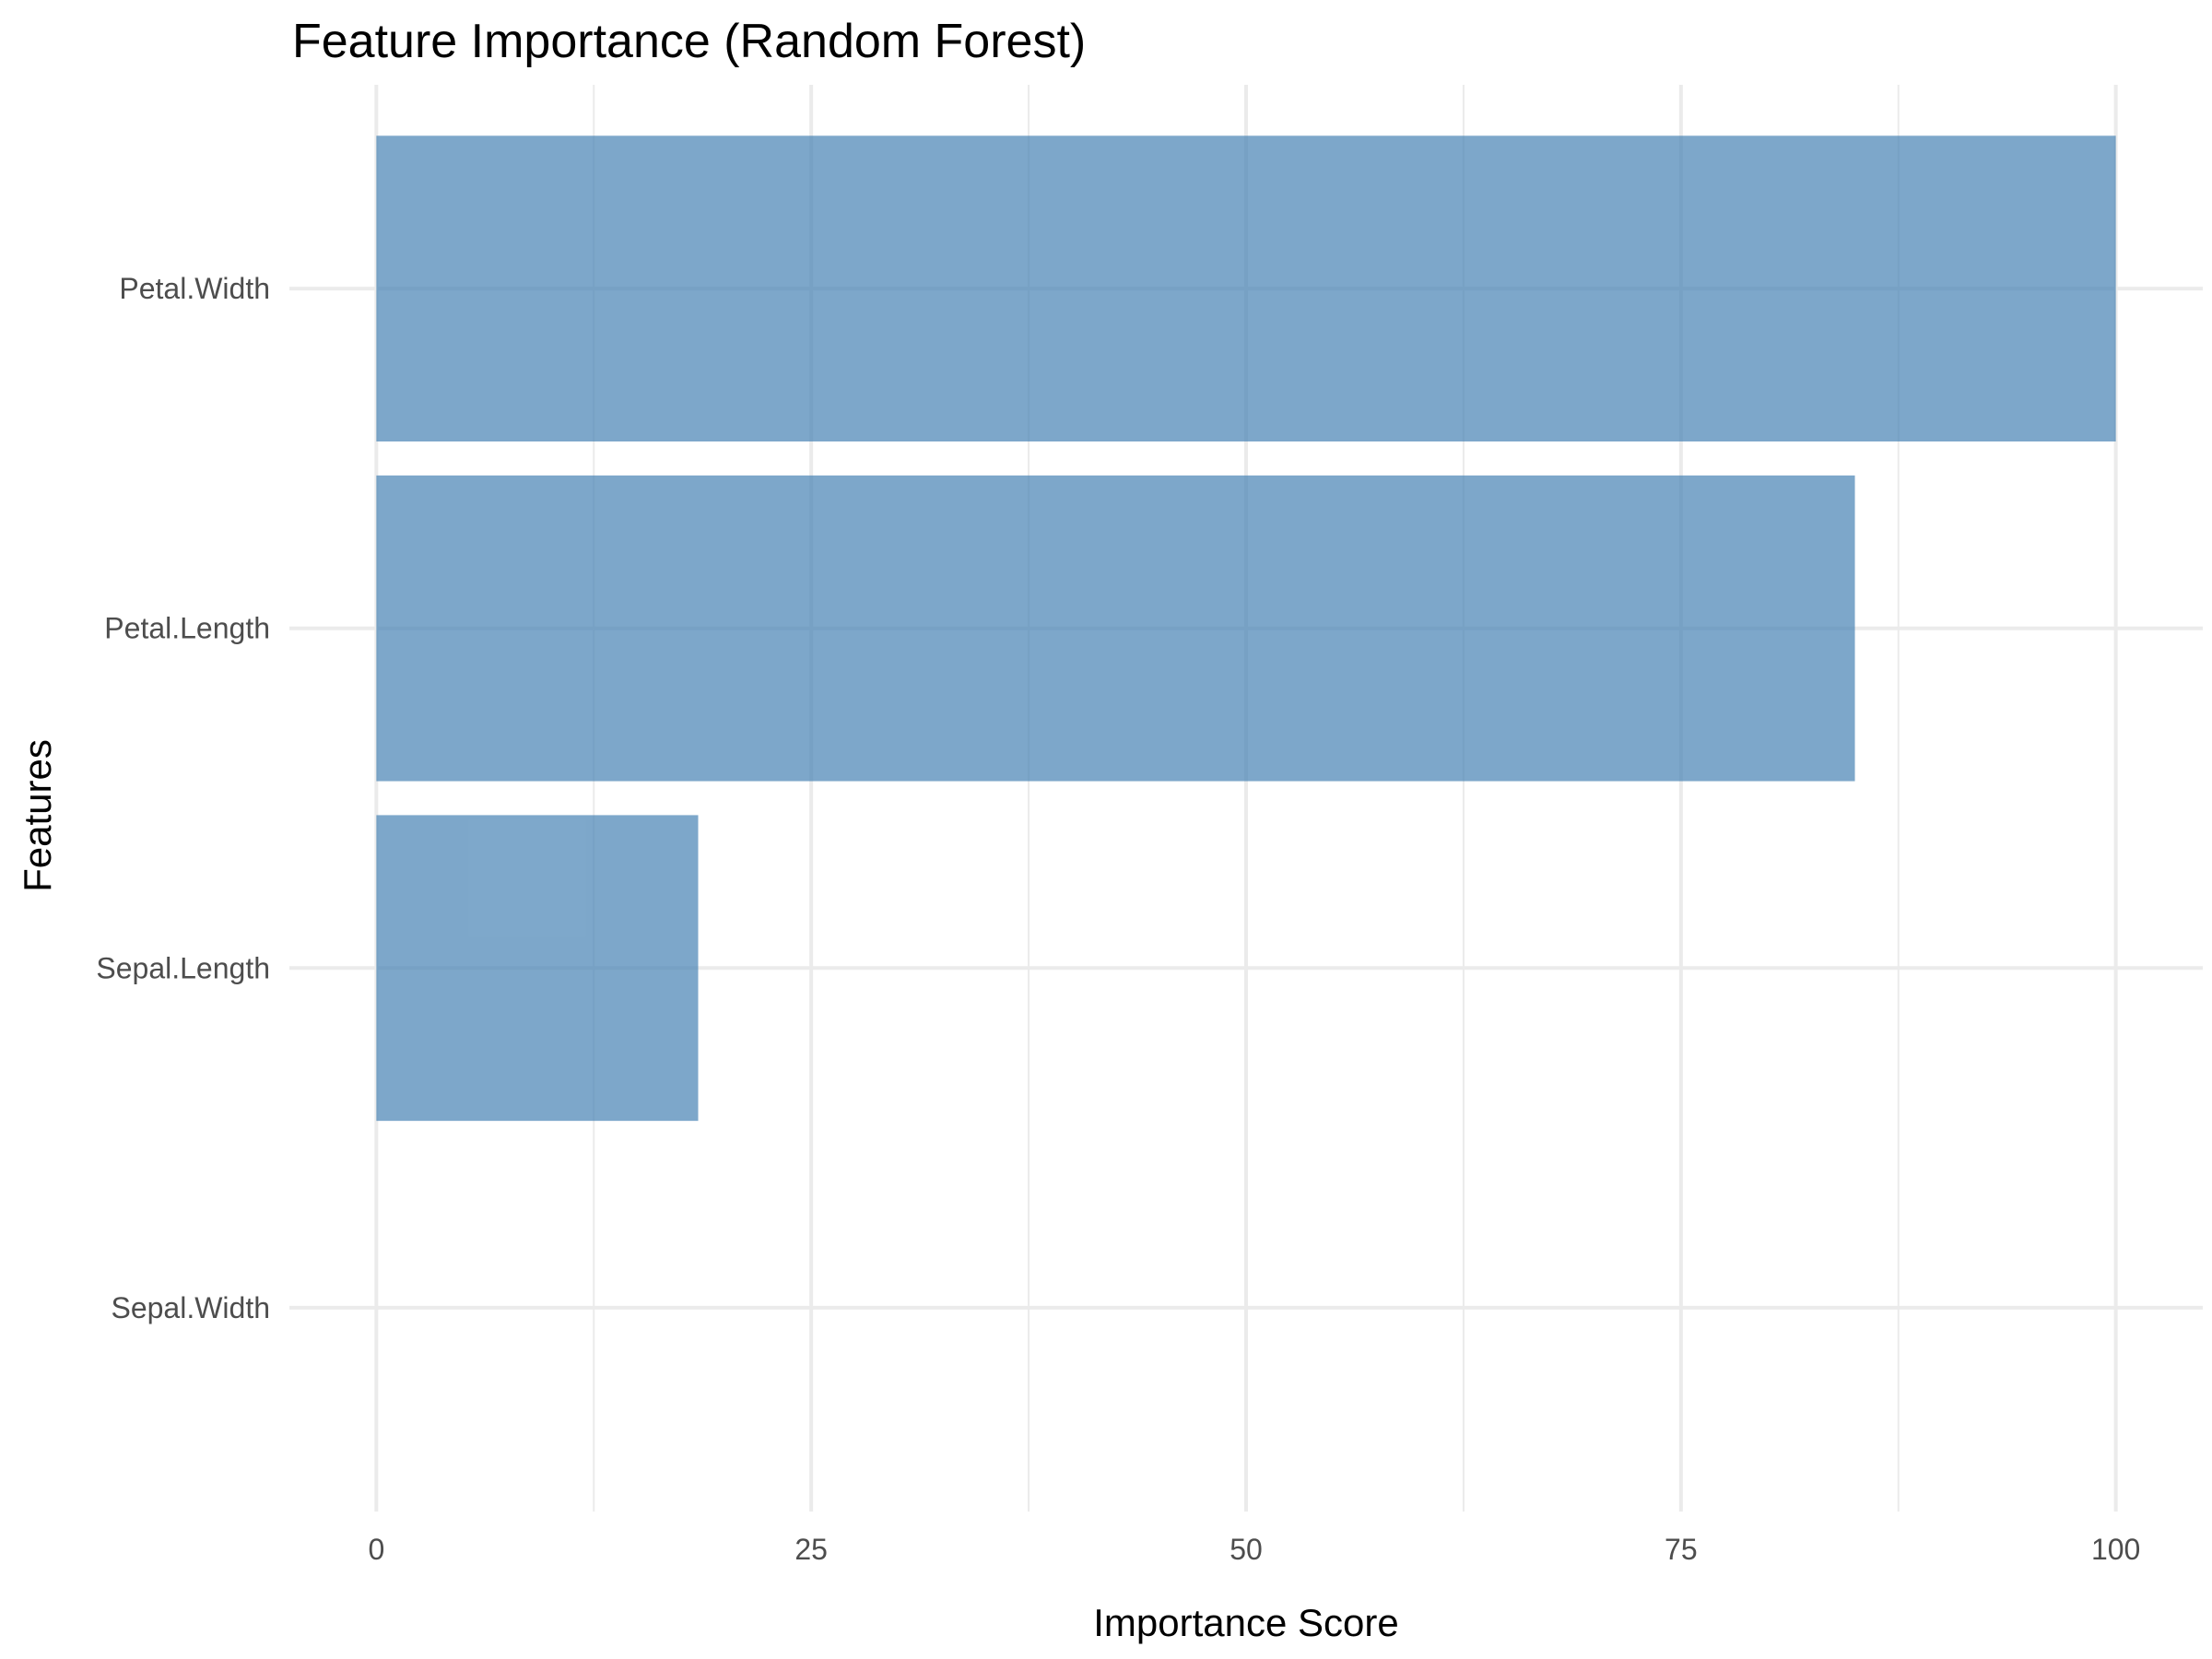 The image size is (2212, 1659). What do you see at coordinates (689, 41) in the screenshot?
I see `chart-title: Feature Importance (Random Forest)` at bounding box center [689, 41].